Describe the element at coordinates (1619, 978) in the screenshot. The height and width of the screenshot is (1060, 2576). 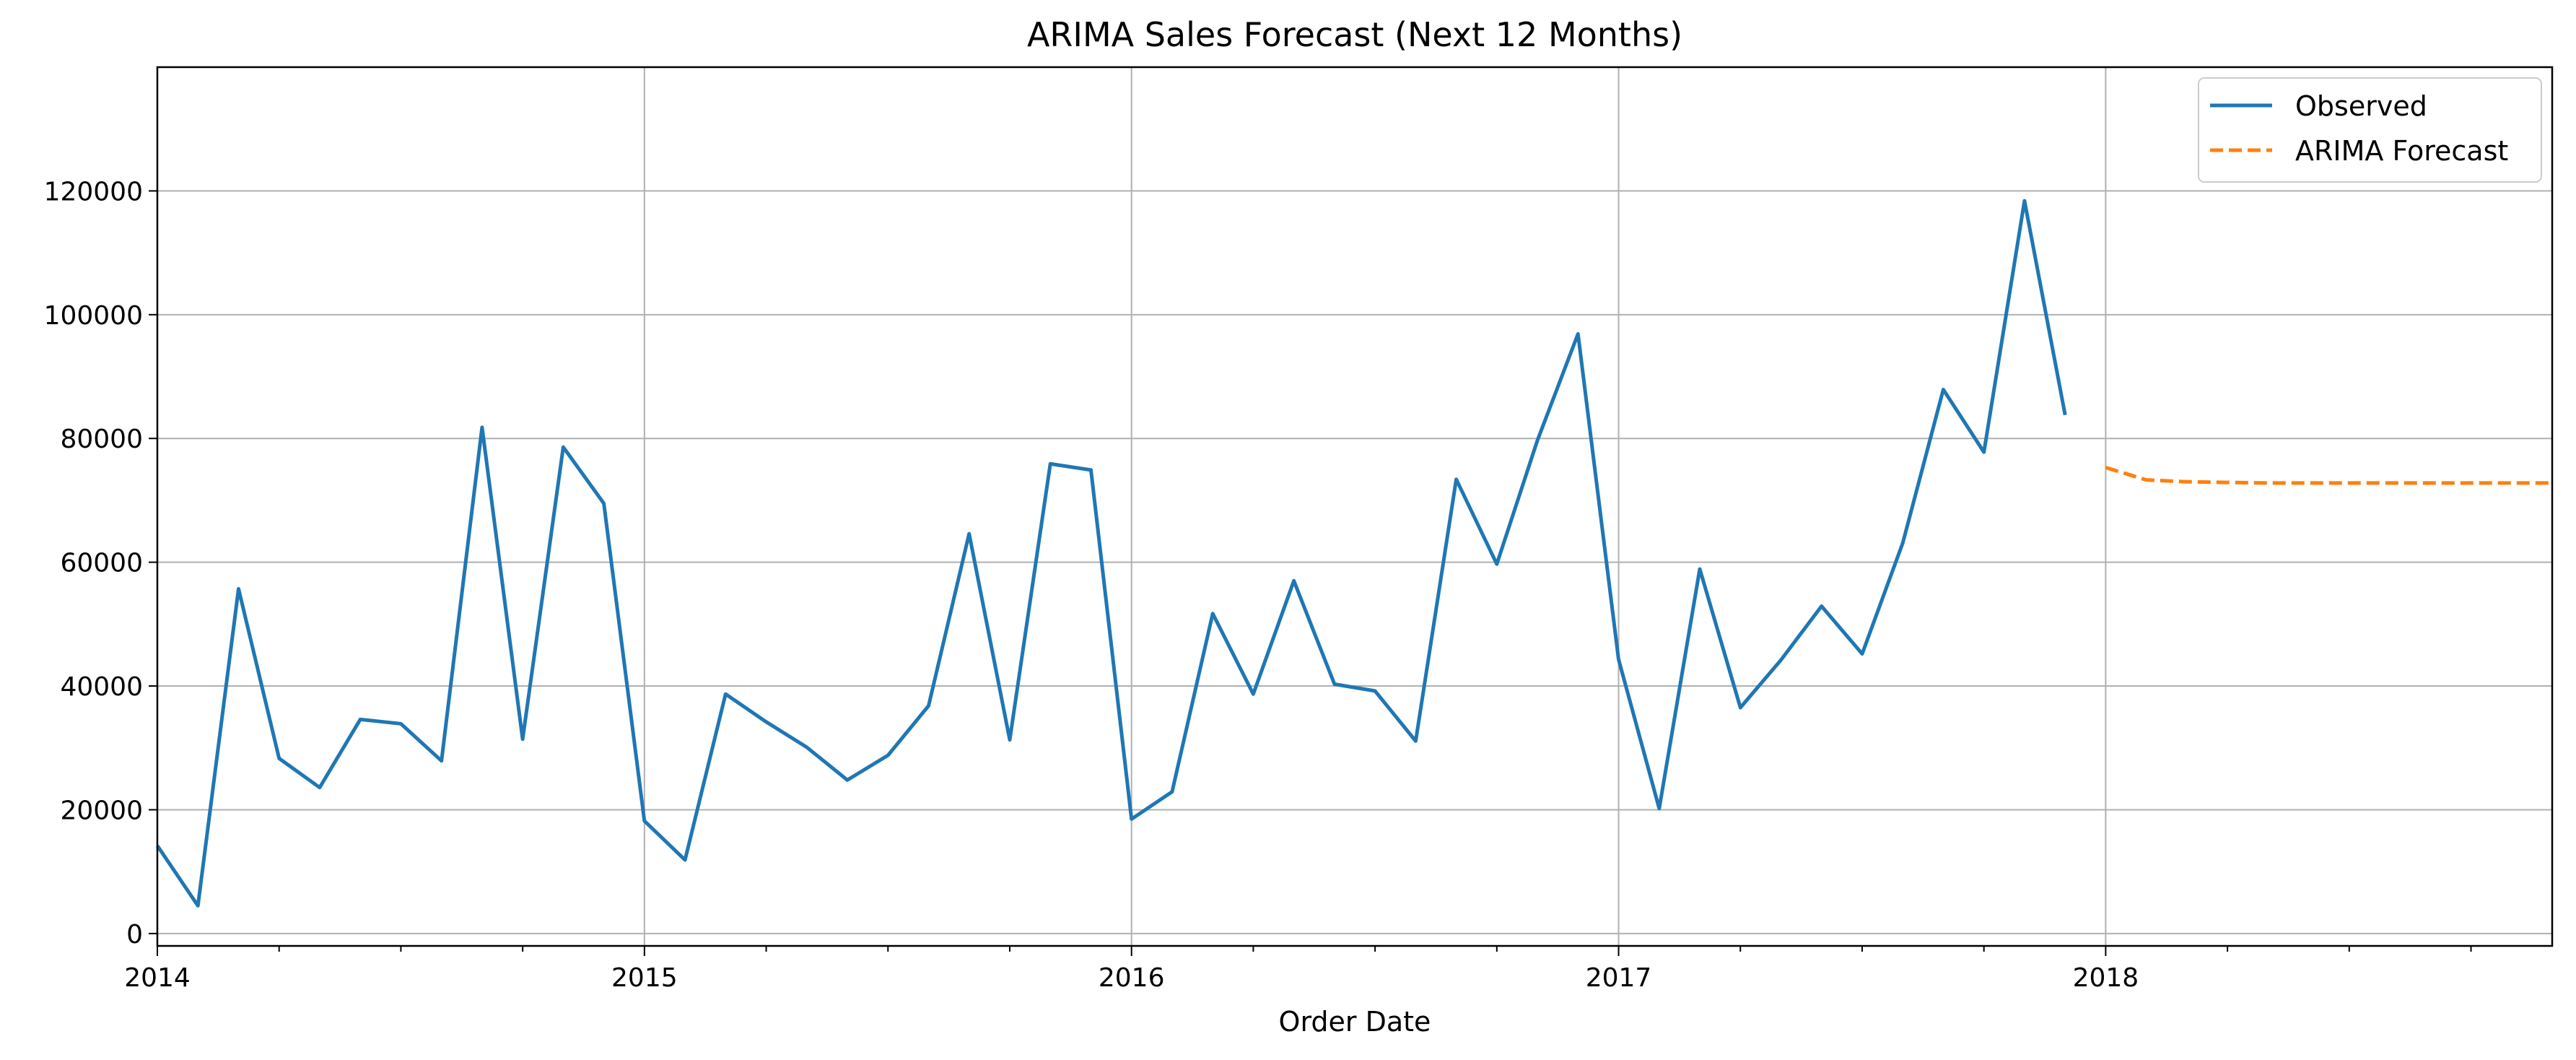
I see `x-tick-label: 2017` at that location.